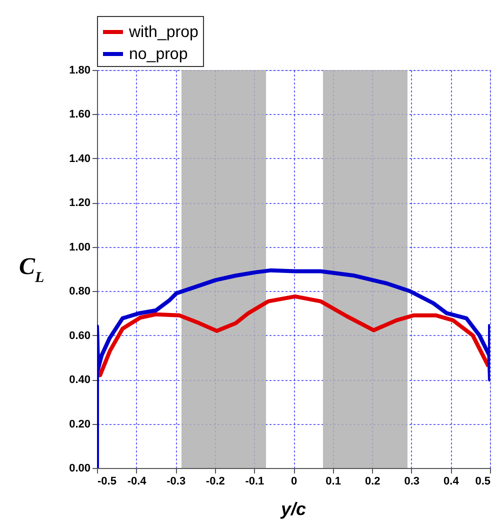 This screenshot has width=498, height=526. I want to click on x-tick-label: -0.3, so click(176, 482).